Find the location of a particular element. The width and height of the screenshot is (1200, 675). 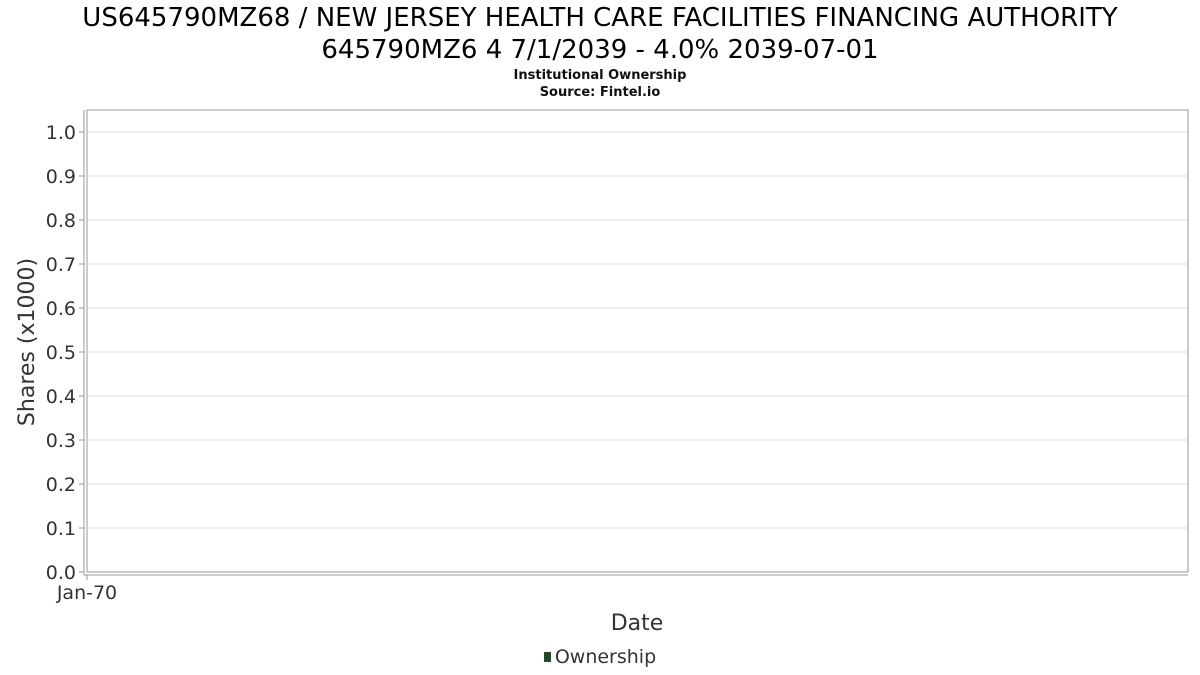

chart-source: Source: Fintel.io is located at coordinates (600, 92).